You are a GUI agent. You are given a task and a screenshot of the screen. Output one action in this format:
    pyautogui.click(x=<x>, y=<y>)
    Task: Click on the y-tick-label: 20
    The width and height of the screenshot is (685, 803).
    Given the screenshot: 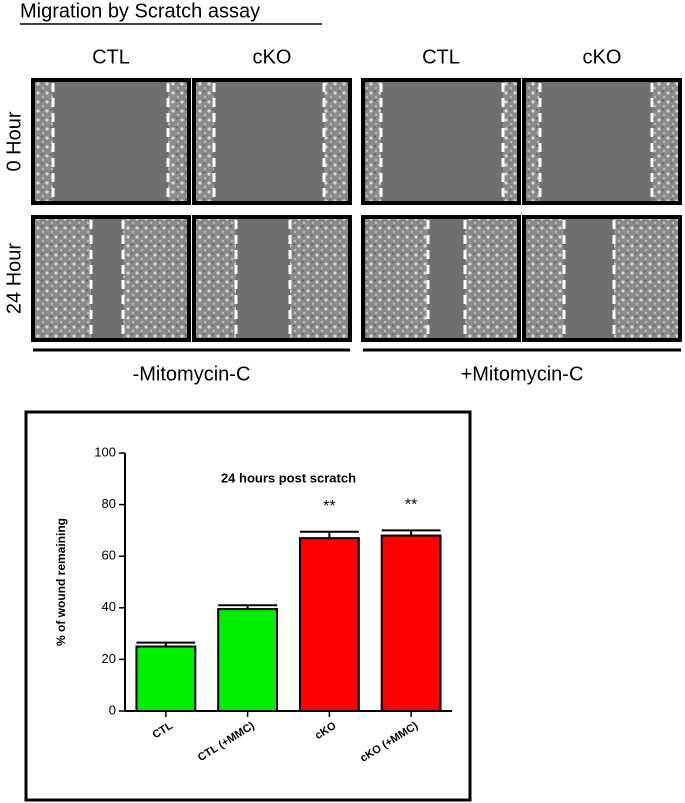 What is the action you would take?
    pyautogui.click(x=109, y=658)
    